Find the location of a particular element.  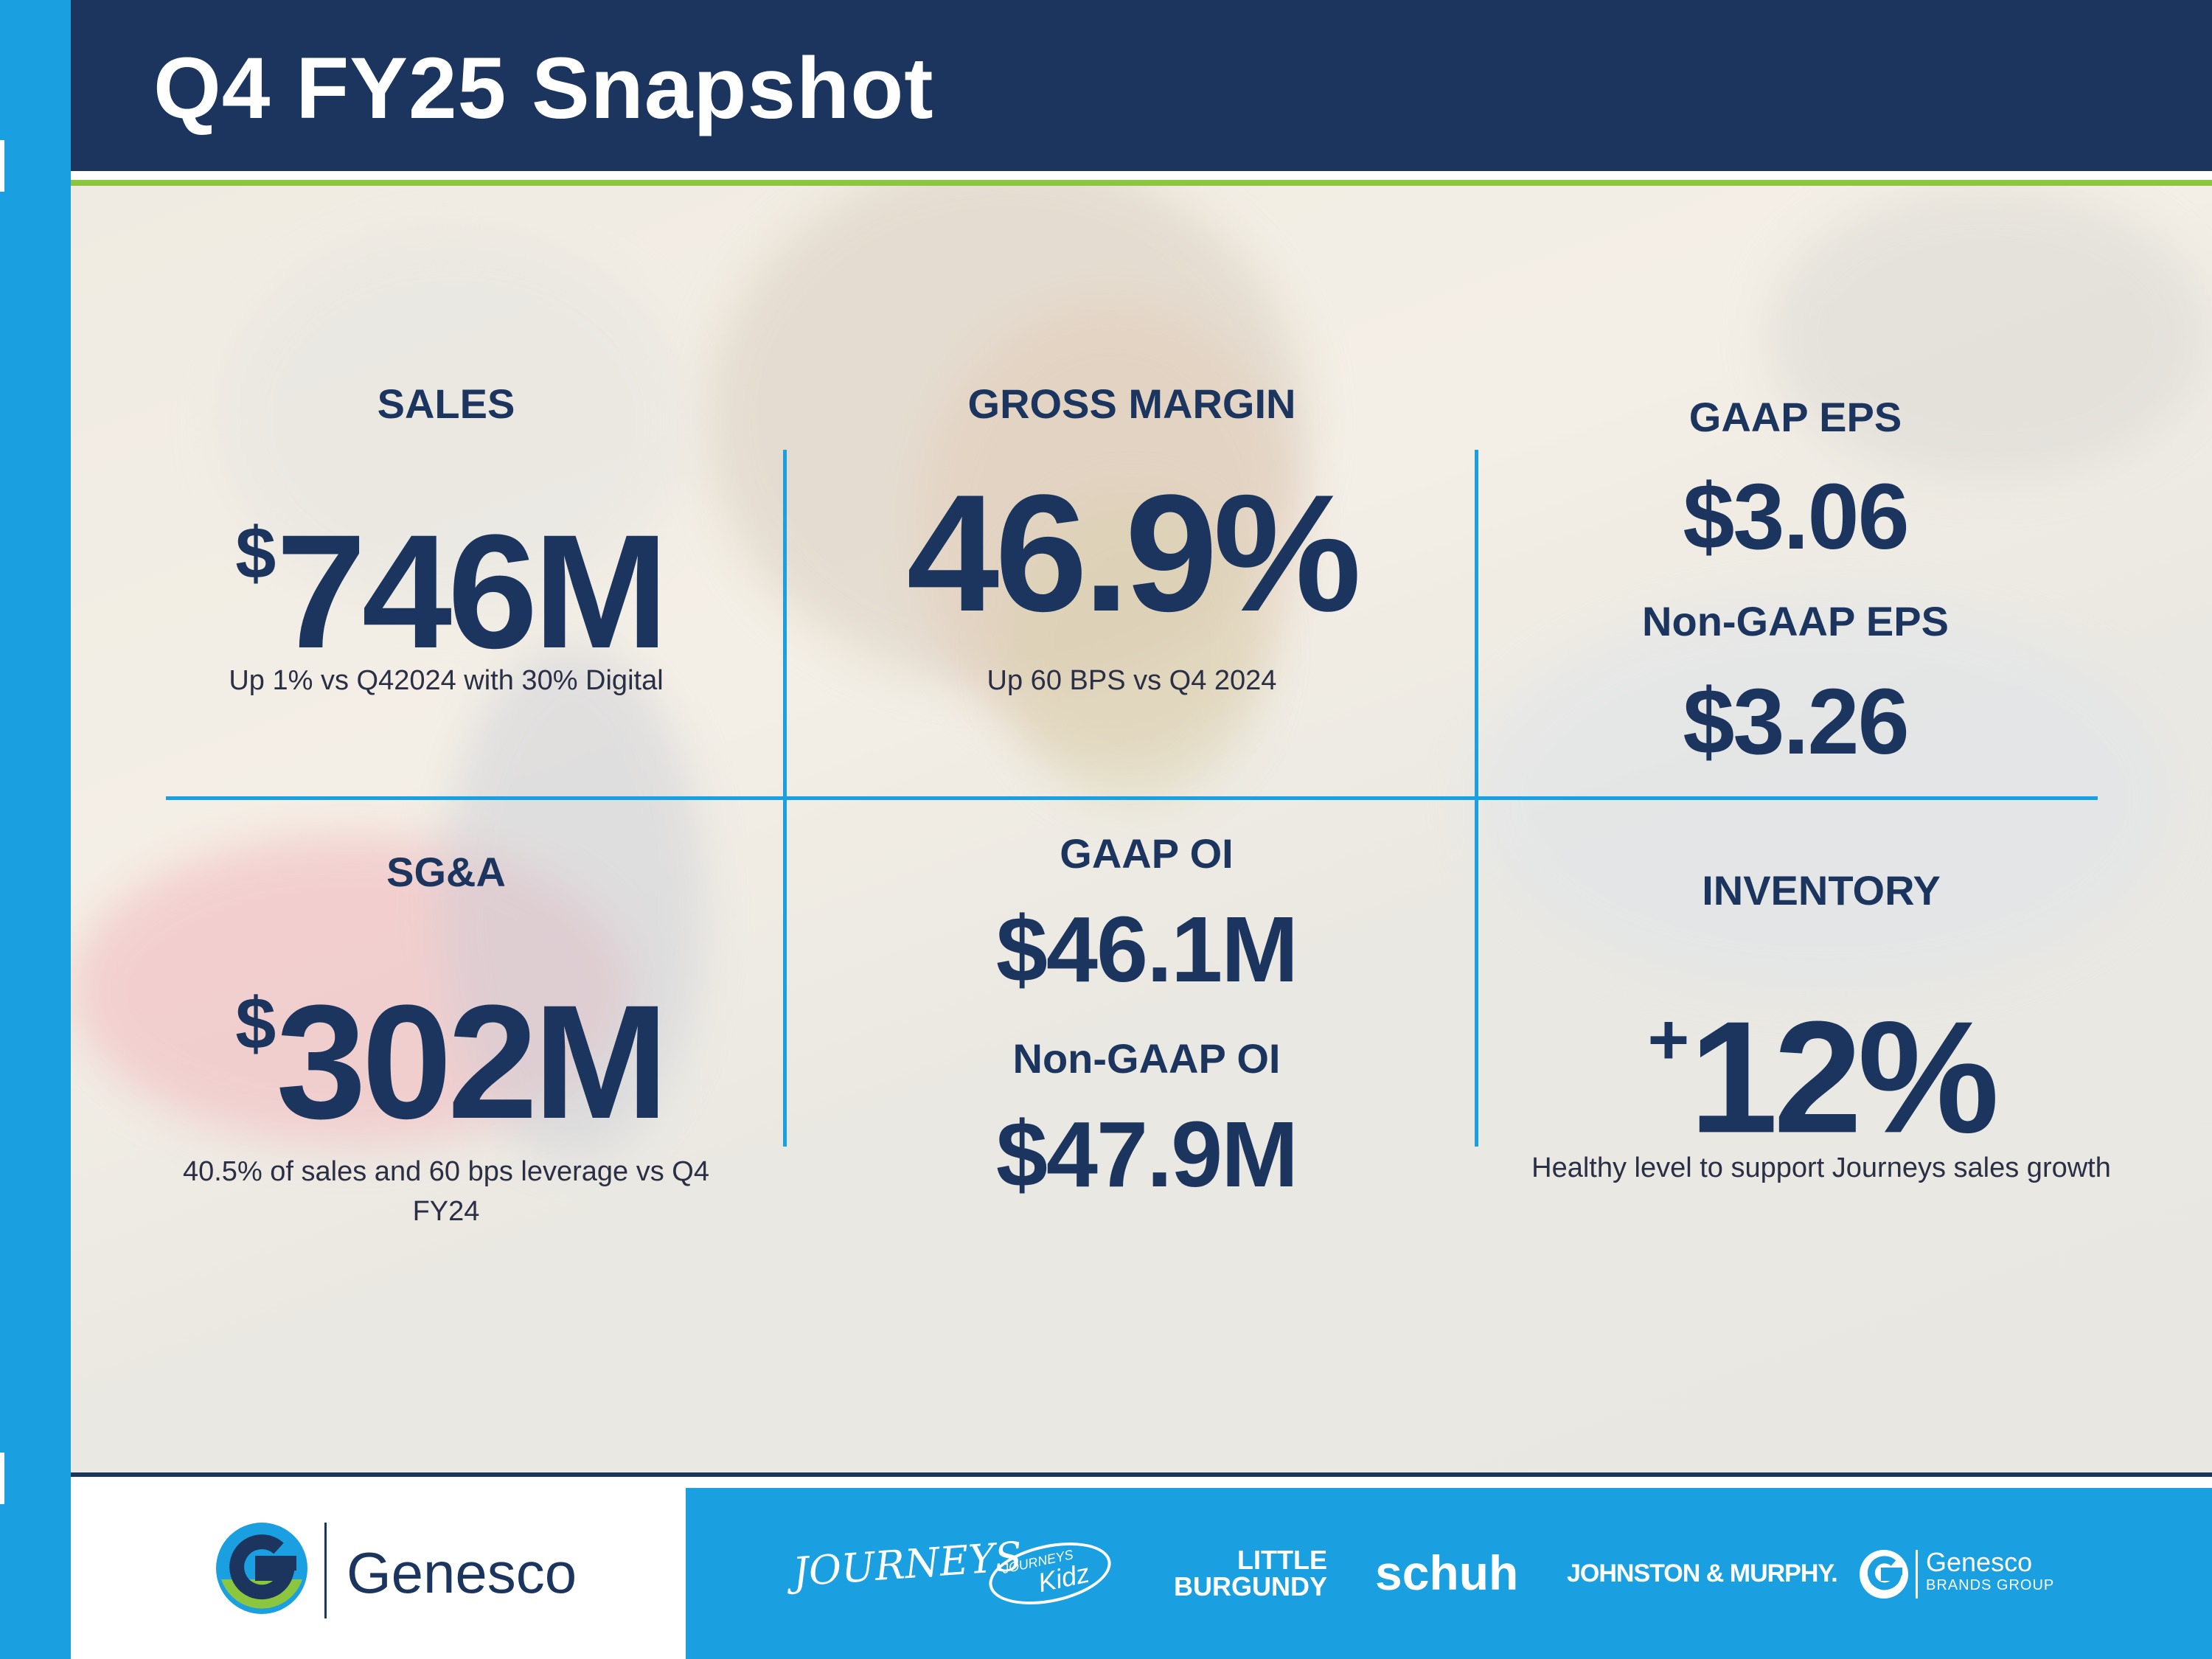

sales-currency: $ is located at coordinates (255, 553).